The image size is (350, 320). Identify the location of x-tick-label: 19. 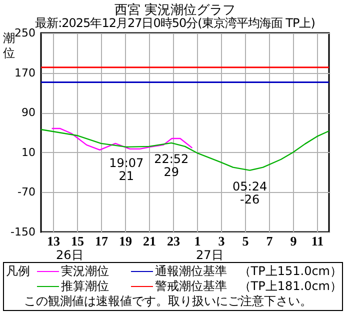
(125, 241).